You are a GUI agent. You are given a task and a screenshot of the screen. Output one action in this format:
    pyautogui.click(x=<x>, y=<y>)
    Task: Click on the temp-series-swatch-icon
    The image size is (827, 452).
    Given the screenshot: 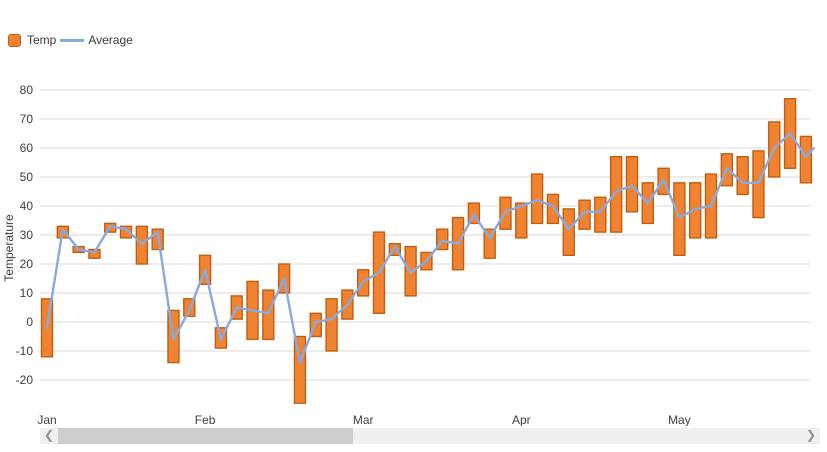 What is the action you would take?
    pyautogui.click(x=14, y=40)
    